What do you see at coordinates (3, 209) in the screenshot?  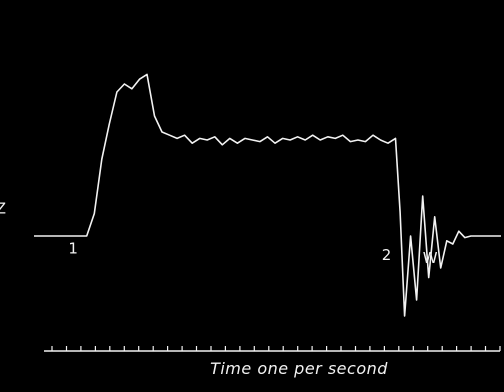 I see `annotation-z: Z` at bounding box center [3, 209].